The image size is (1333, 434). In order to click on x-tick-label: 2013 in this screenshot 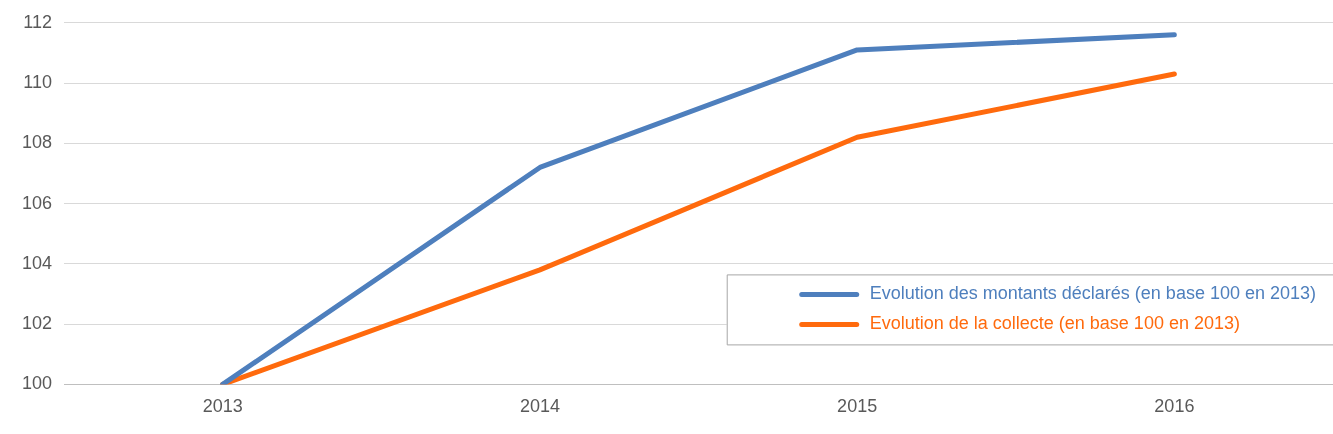, I will do `click(222, 406)`.